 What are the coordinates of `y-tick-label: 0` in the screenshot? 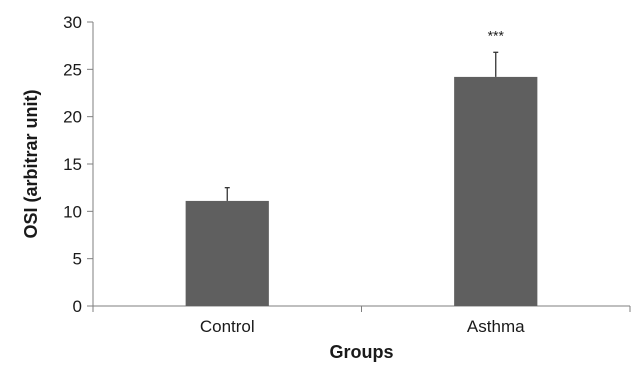 It's located at (77, 306).